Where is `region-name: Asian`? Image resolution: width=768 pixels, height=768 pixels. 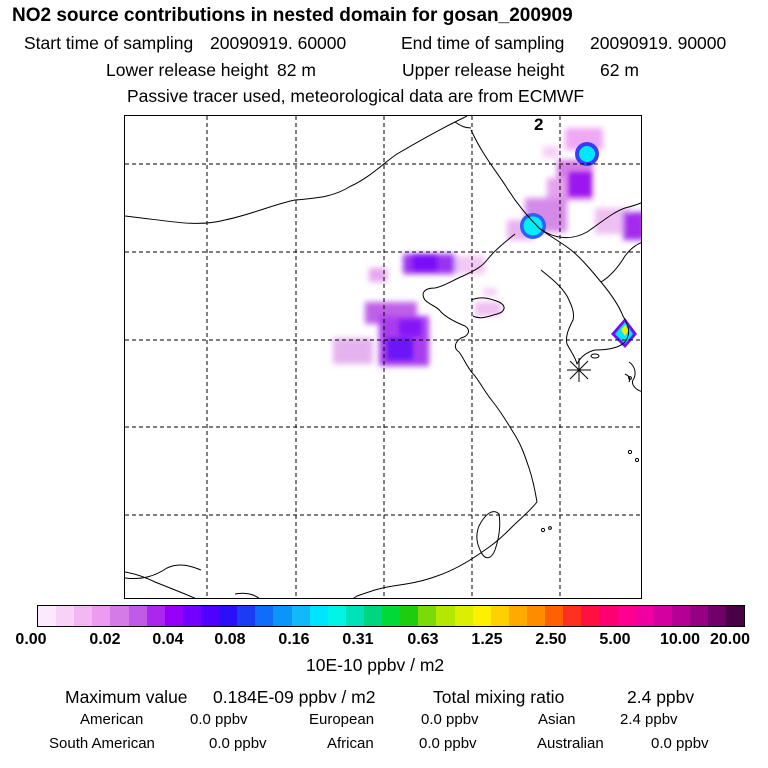
region-name: Asian is located at coordinates (557, 719).